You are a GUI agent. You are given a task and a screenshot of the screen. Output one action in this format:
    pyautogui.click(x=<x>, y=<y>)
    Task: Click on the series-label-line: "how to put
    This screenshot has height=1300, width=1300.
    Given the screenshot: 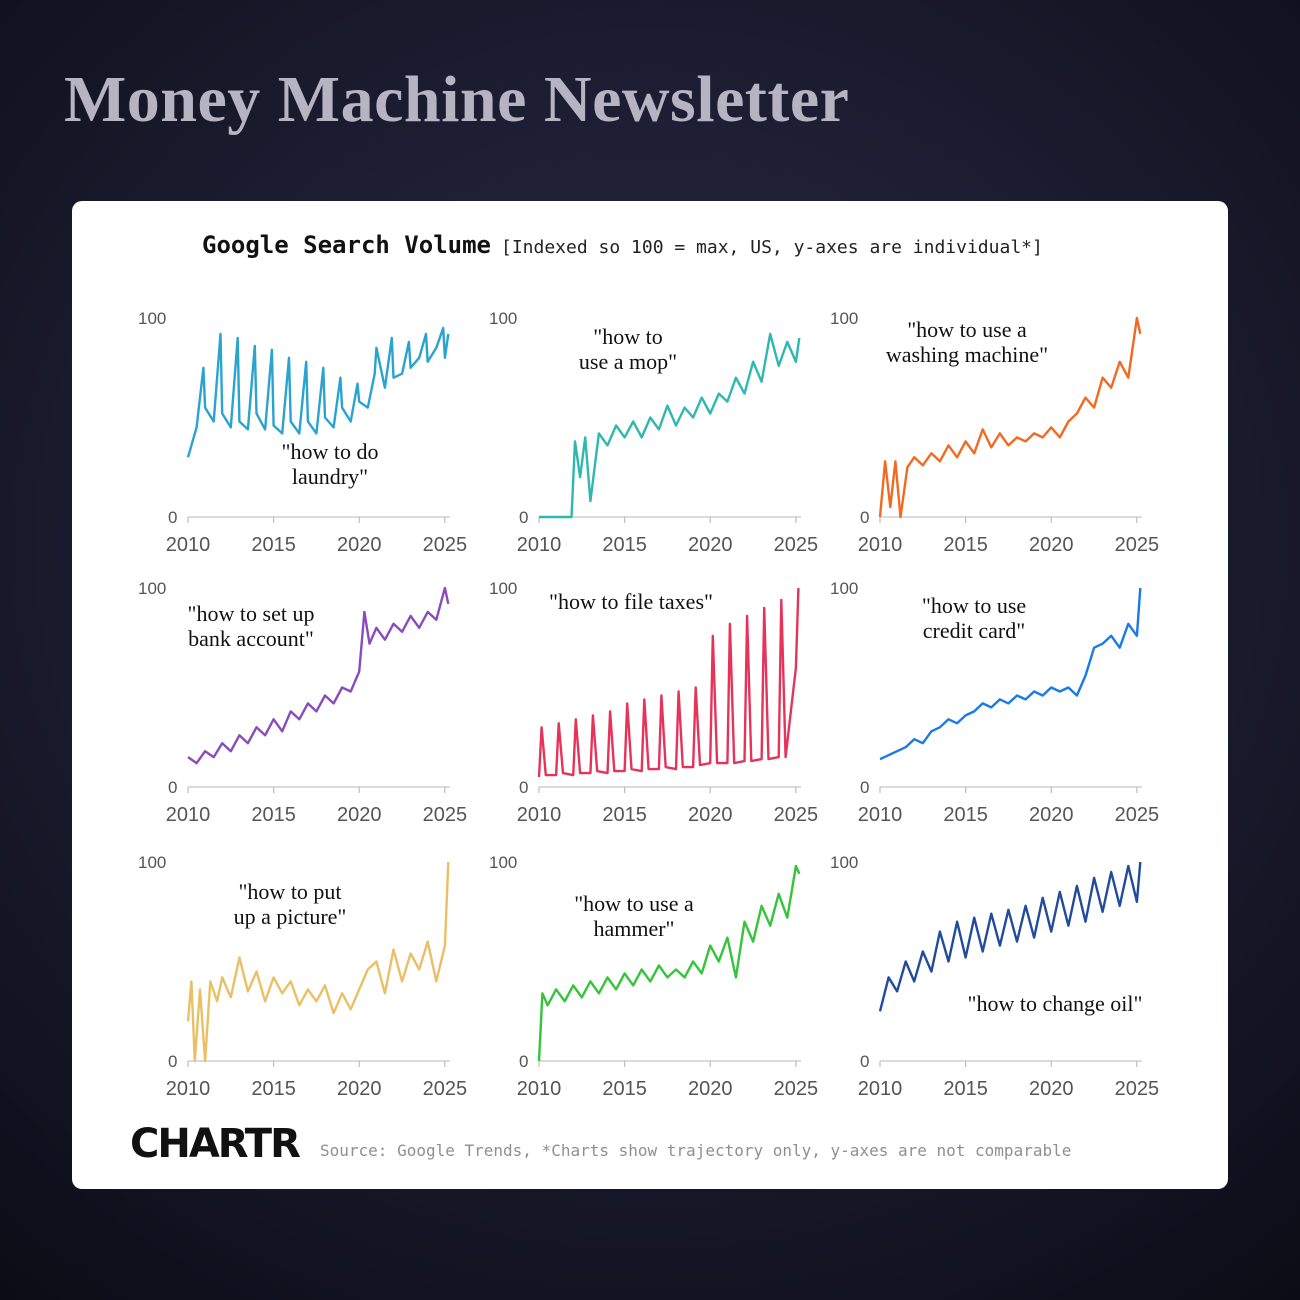 What is the action you would take?
    pyautogui.click(x=289, y=891)
    